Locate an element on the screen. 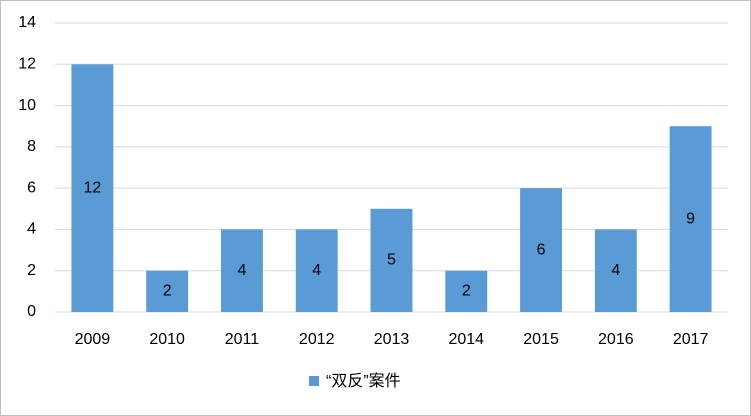 This screenshot has height=416, width=751. x-tick-label: 2017 is located at coordinates (691, 339).